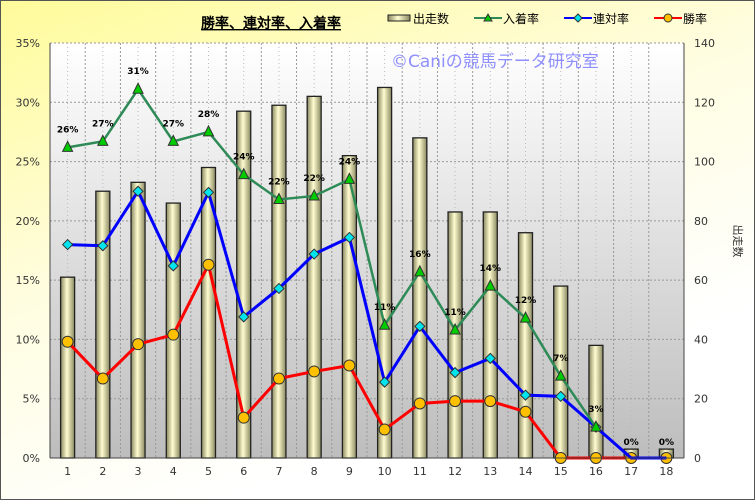 This screenshot has width=755, height=501. What do you see at coordinates (349, 471) in the screenshot?
I see `x-tick-label: 9` at bounding box center [349, 471].